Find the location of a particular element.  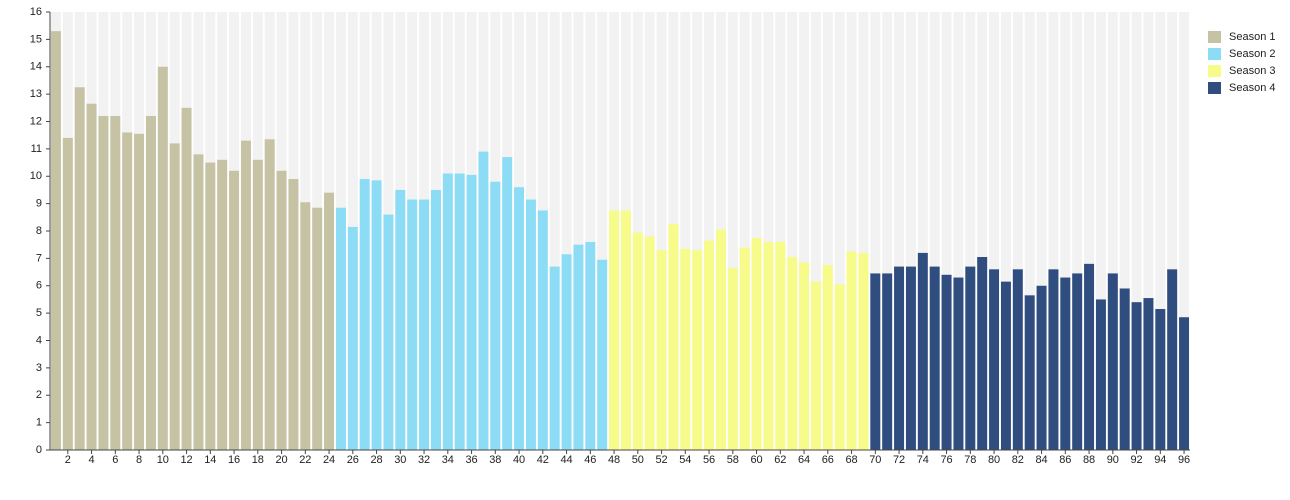

x-tick-label: 26 is located at coordinates (353, 460).